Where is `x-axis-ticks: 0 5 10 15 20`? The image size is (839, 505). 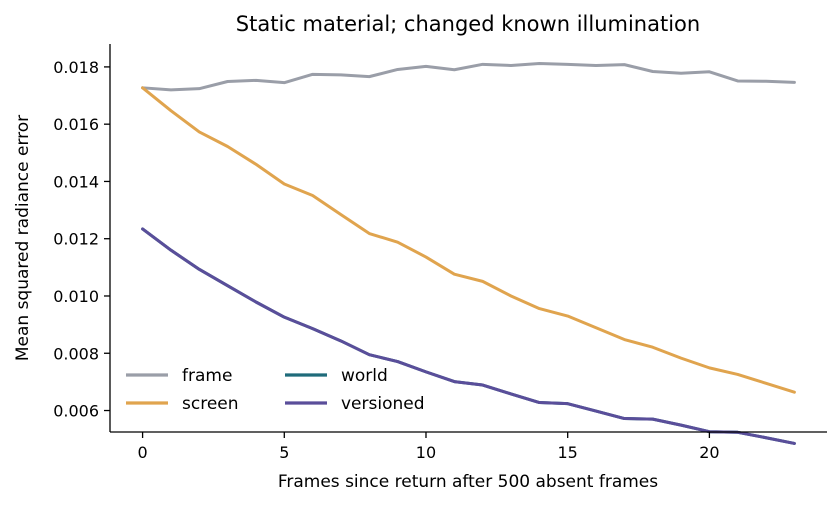
x-axis-ticks: 0 5 10 15 20 is located at coordinates (428, 447).